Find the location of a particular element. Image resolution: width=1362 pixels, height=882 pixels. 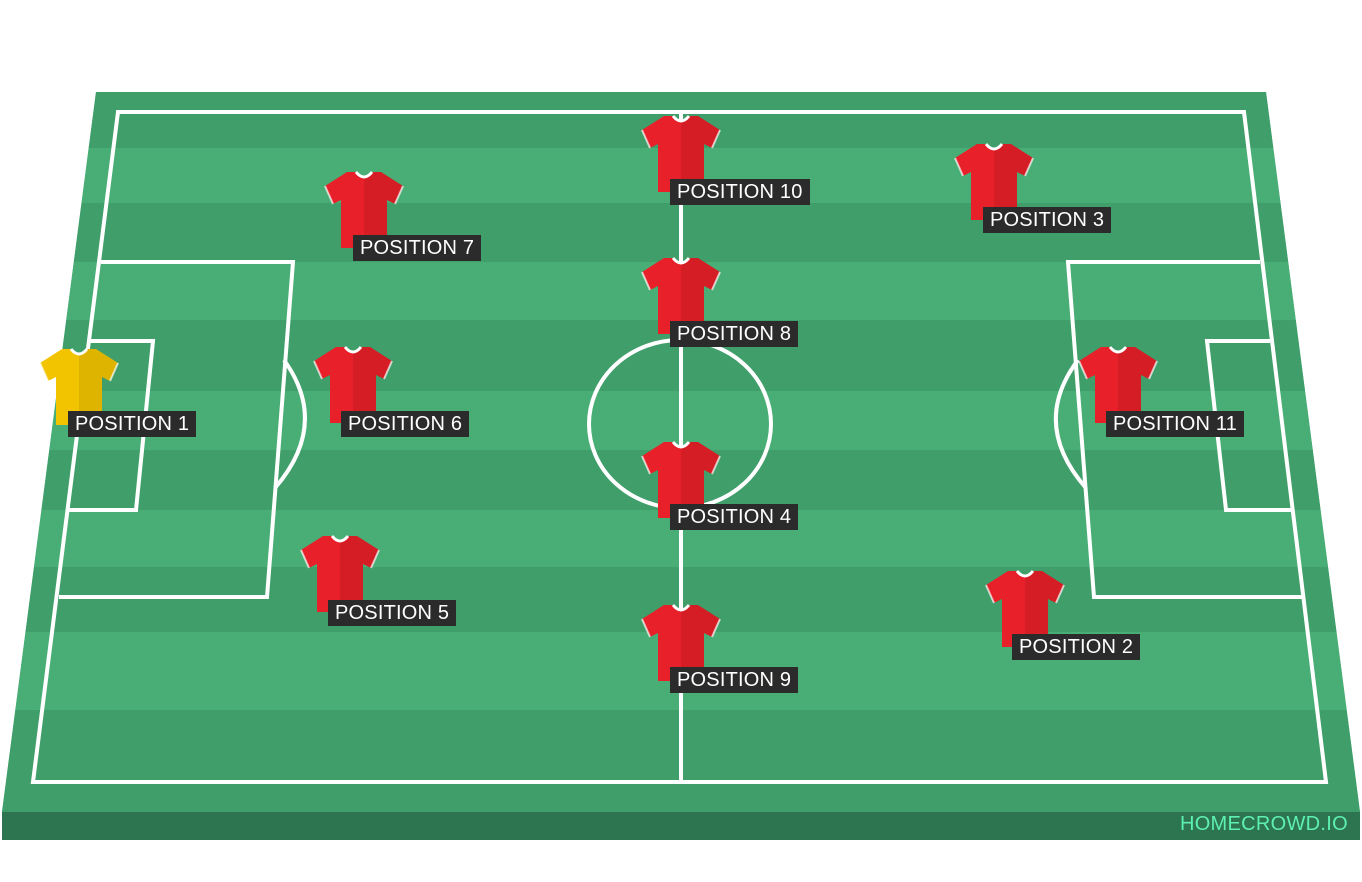

goalkeeper-shirt-icon is located at coordinates (79, 386).